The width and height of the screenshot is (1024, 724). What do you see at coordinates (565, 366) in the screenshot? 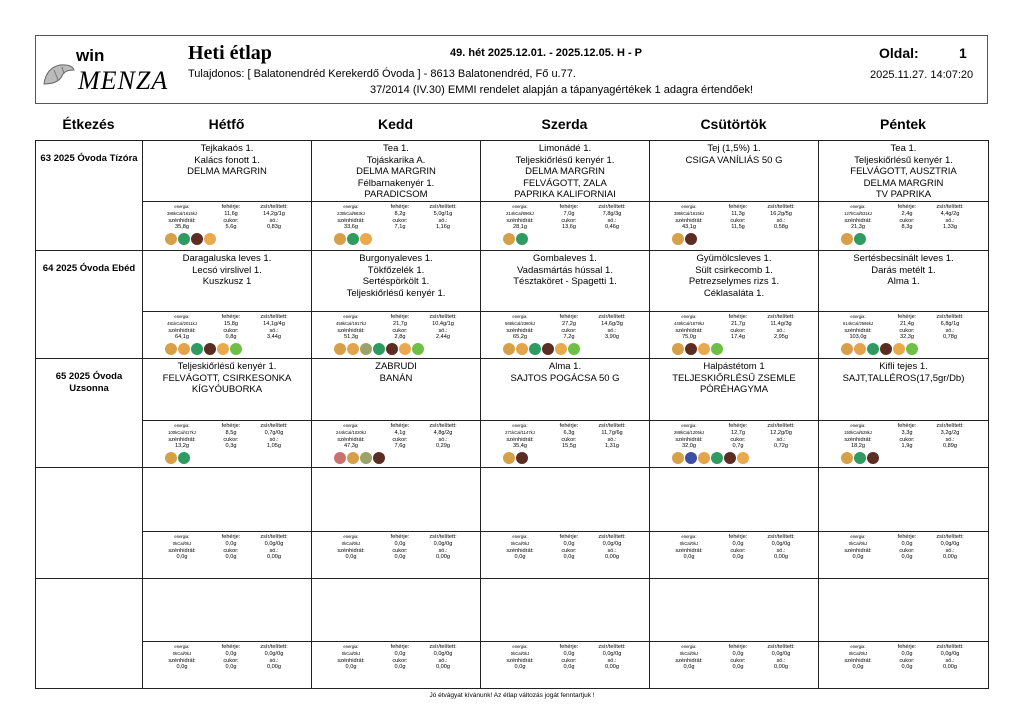
I see `menu-item: Alma 1.` at bounding box center [565, 366].